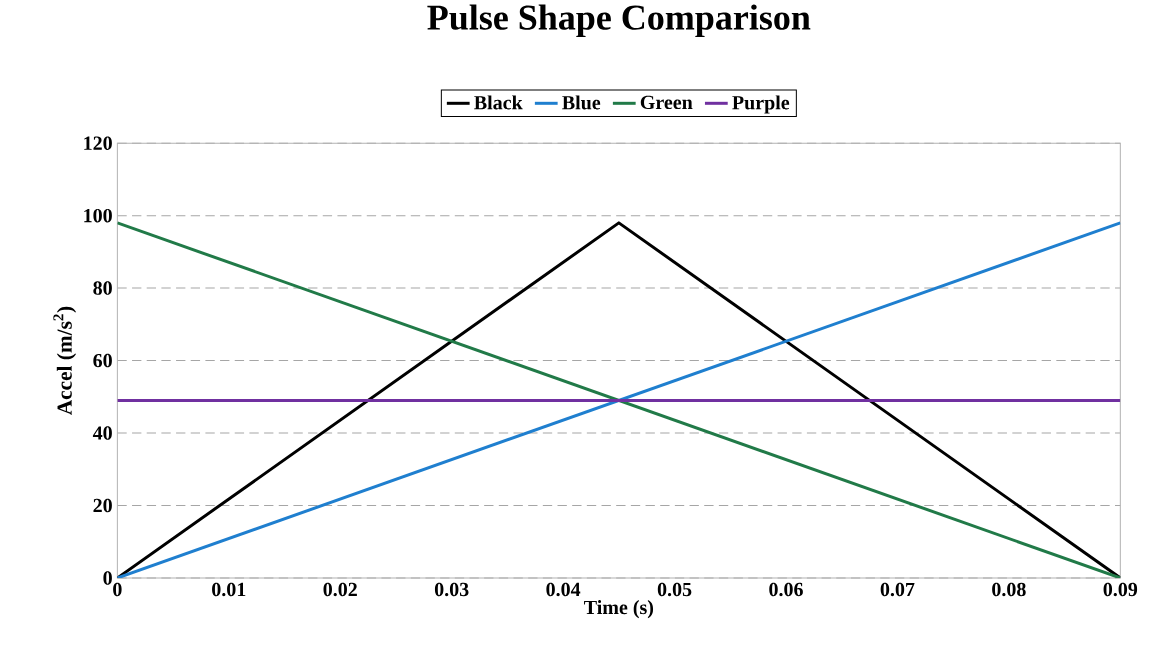 The width and height of the screenshot is (1155, 667). I want to click on y-tick-label: 0, so click(107, 578).